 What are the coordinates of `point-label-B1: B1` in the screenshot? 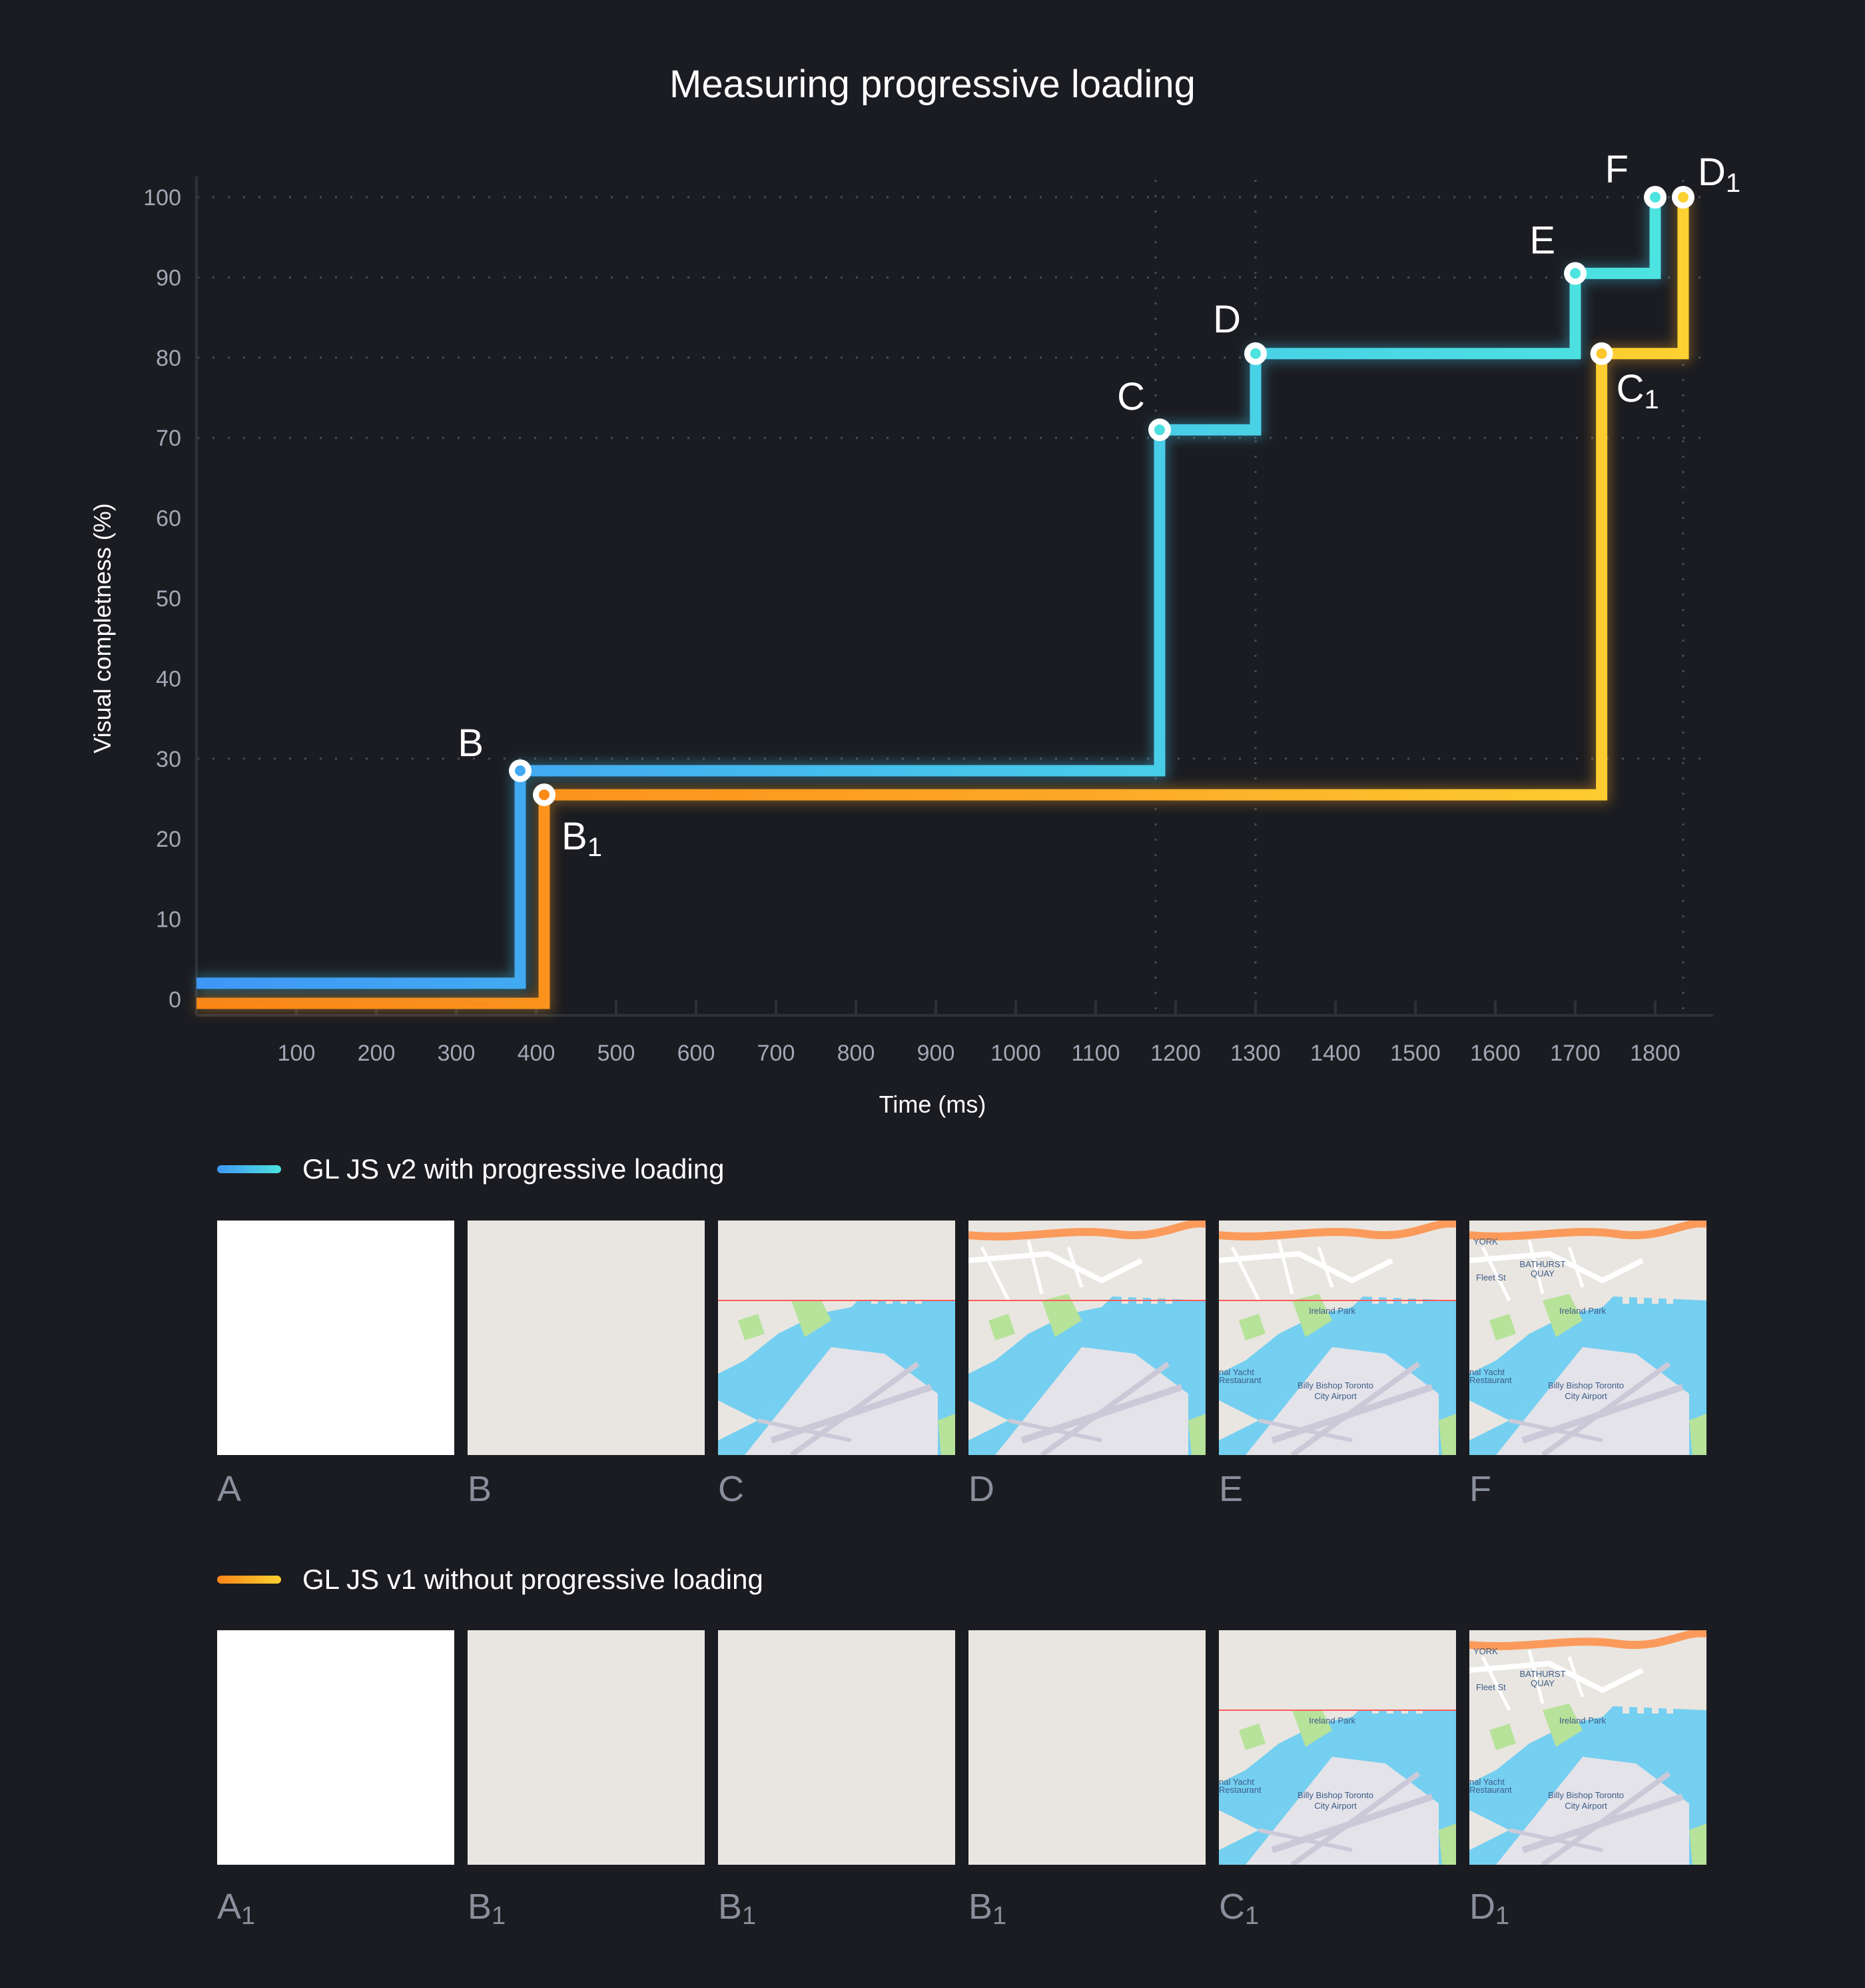 It's located at (581, 838).